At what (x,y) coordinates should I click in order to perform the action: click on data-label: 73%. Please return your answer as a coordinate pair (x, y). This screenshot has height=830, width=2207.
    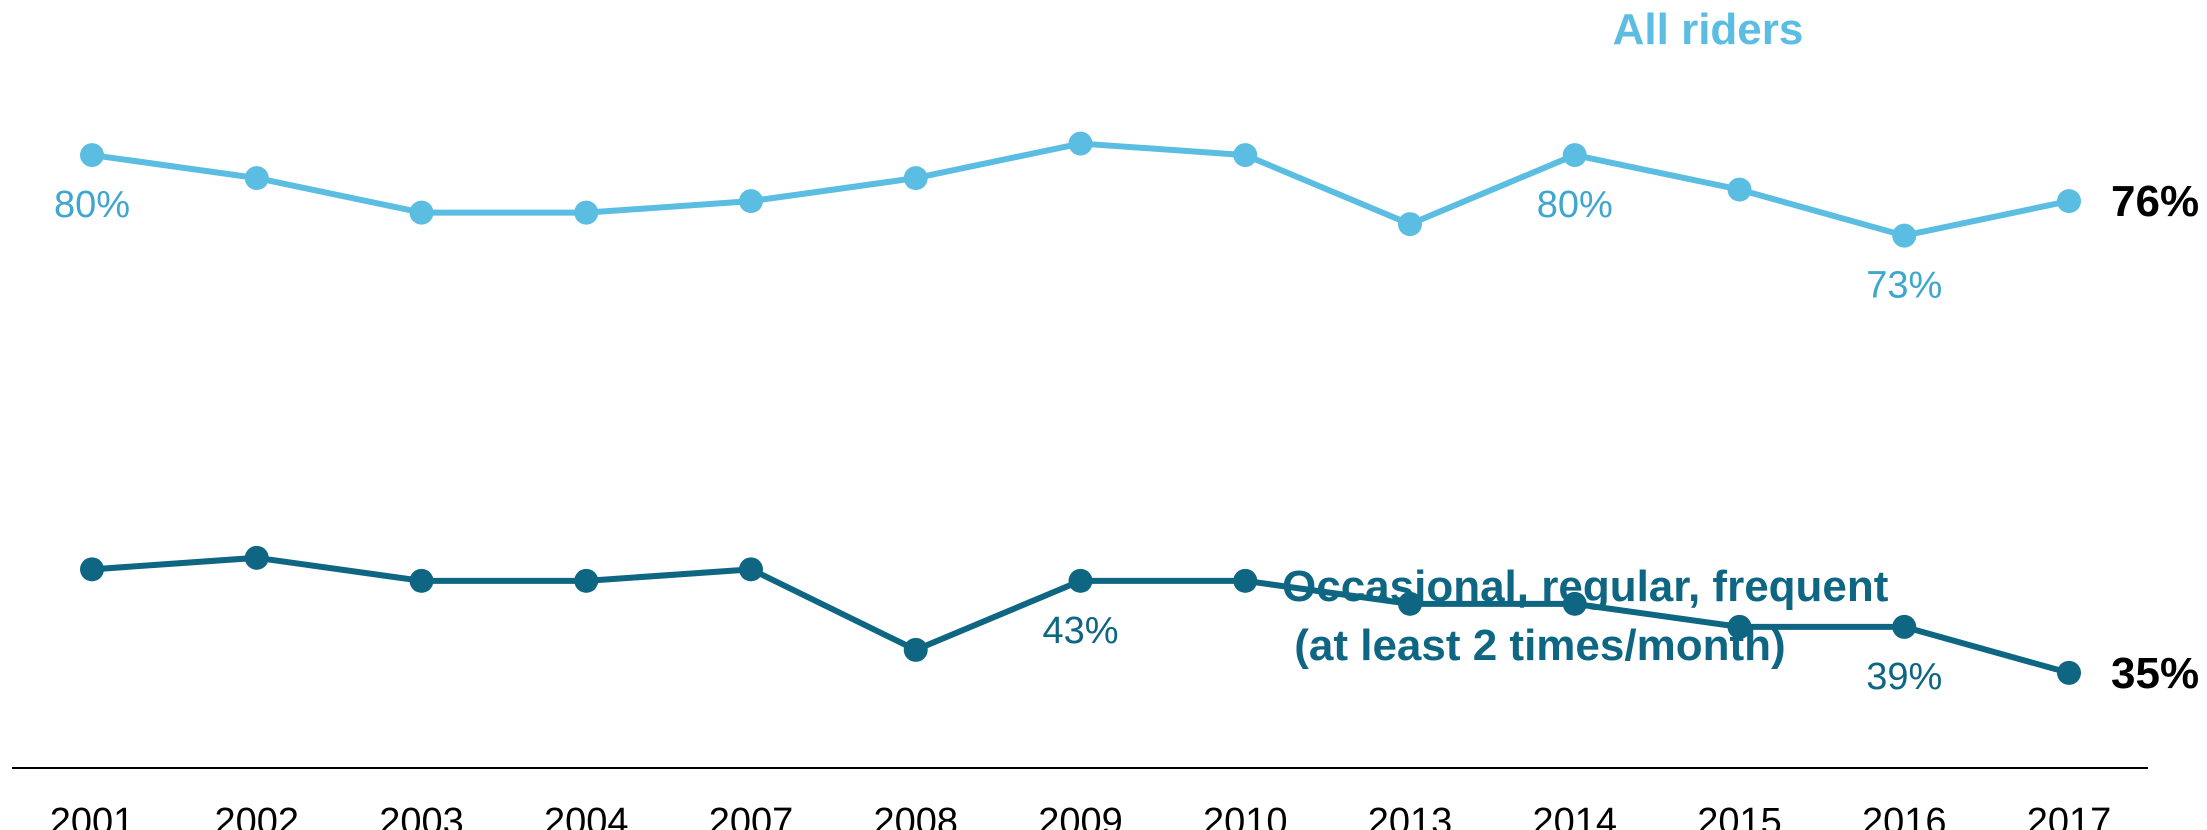
    Looking at the image, I should click on (1904, 286).